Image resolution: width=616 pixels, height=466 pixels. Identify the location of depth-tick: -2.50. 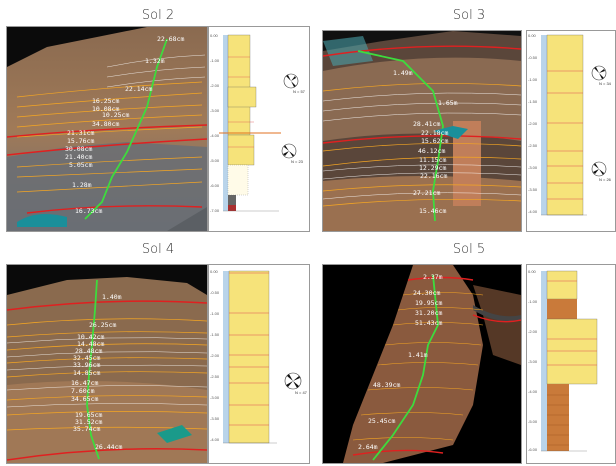
(533, 145).